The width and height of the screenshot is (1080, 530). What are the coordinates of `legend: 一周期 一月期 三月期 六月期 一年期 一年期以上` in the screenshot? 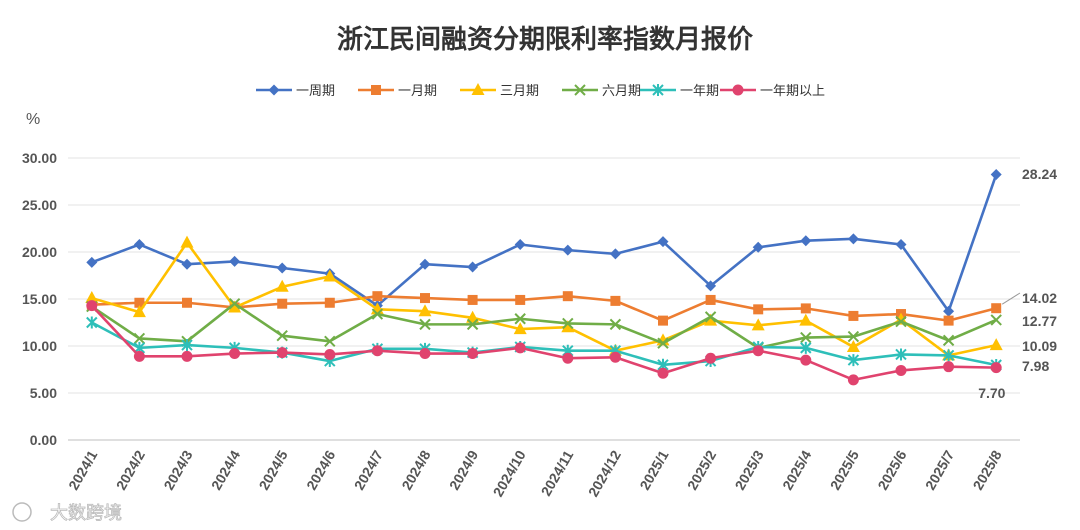 It's located at (540, 91).